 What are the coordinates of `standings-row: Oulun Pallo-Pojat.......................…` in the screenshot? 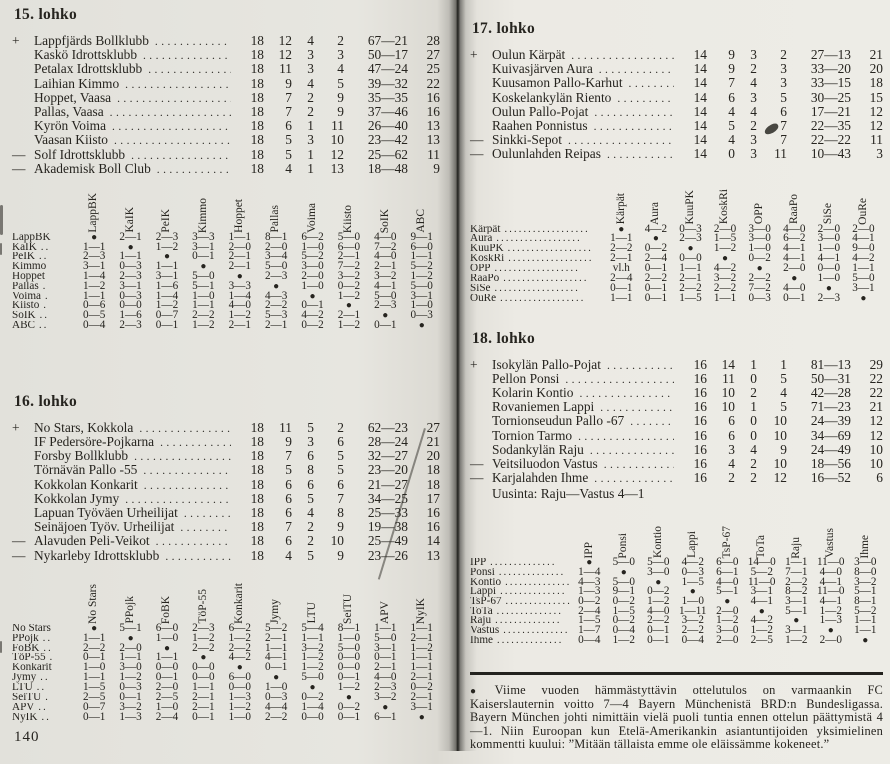 It's located at (676, 111).